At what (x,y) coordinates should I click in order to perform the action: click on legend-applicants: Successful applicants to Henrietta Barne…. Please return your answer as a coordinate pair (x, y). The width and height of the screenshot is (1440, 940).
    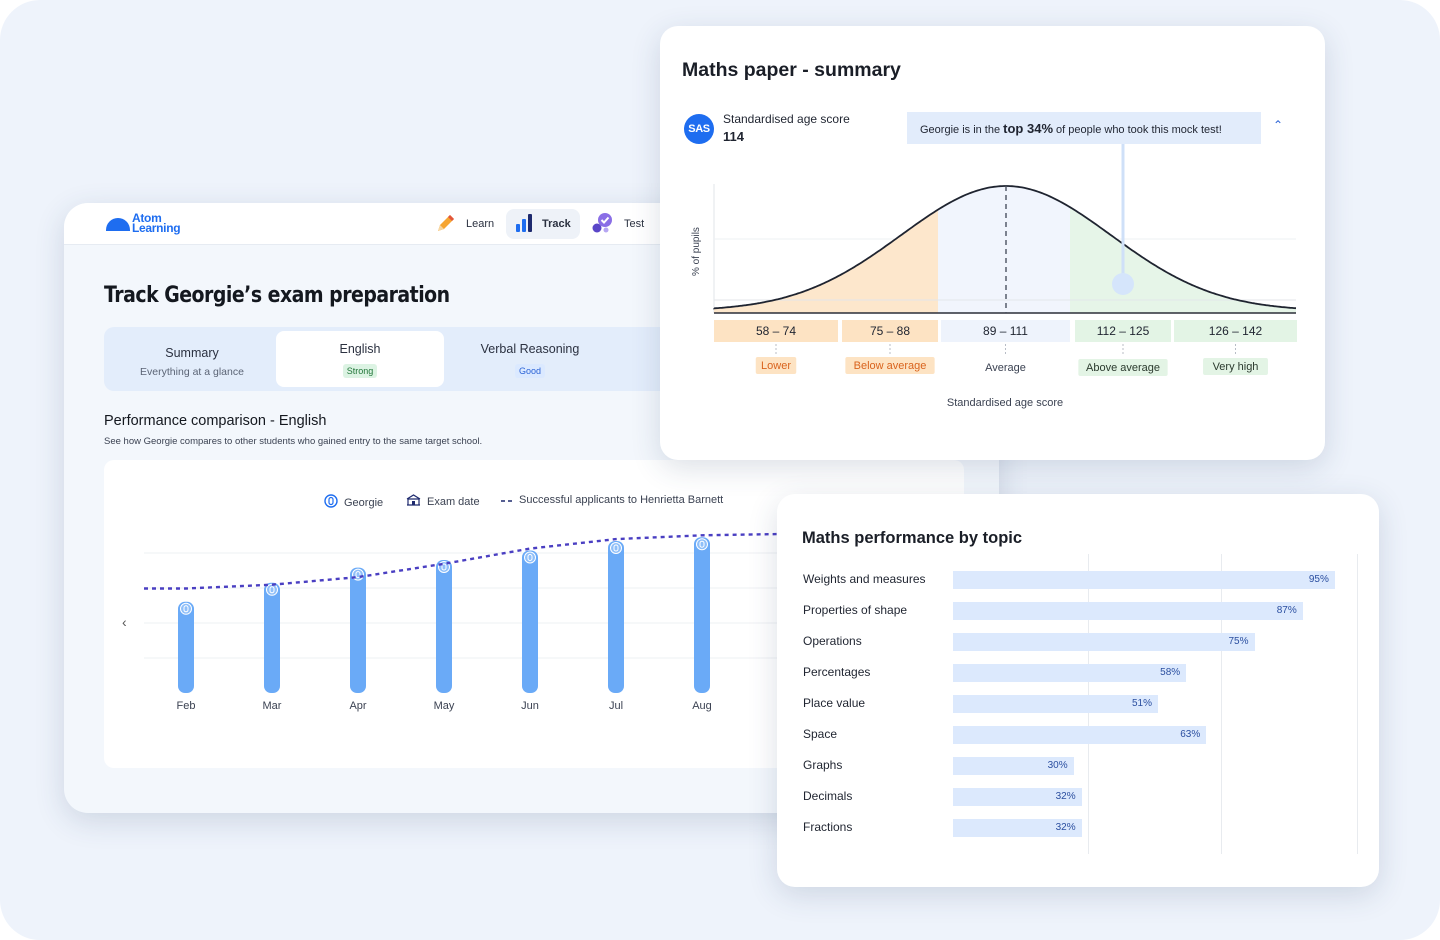
    Looking at the image, I should click on (612, 500).